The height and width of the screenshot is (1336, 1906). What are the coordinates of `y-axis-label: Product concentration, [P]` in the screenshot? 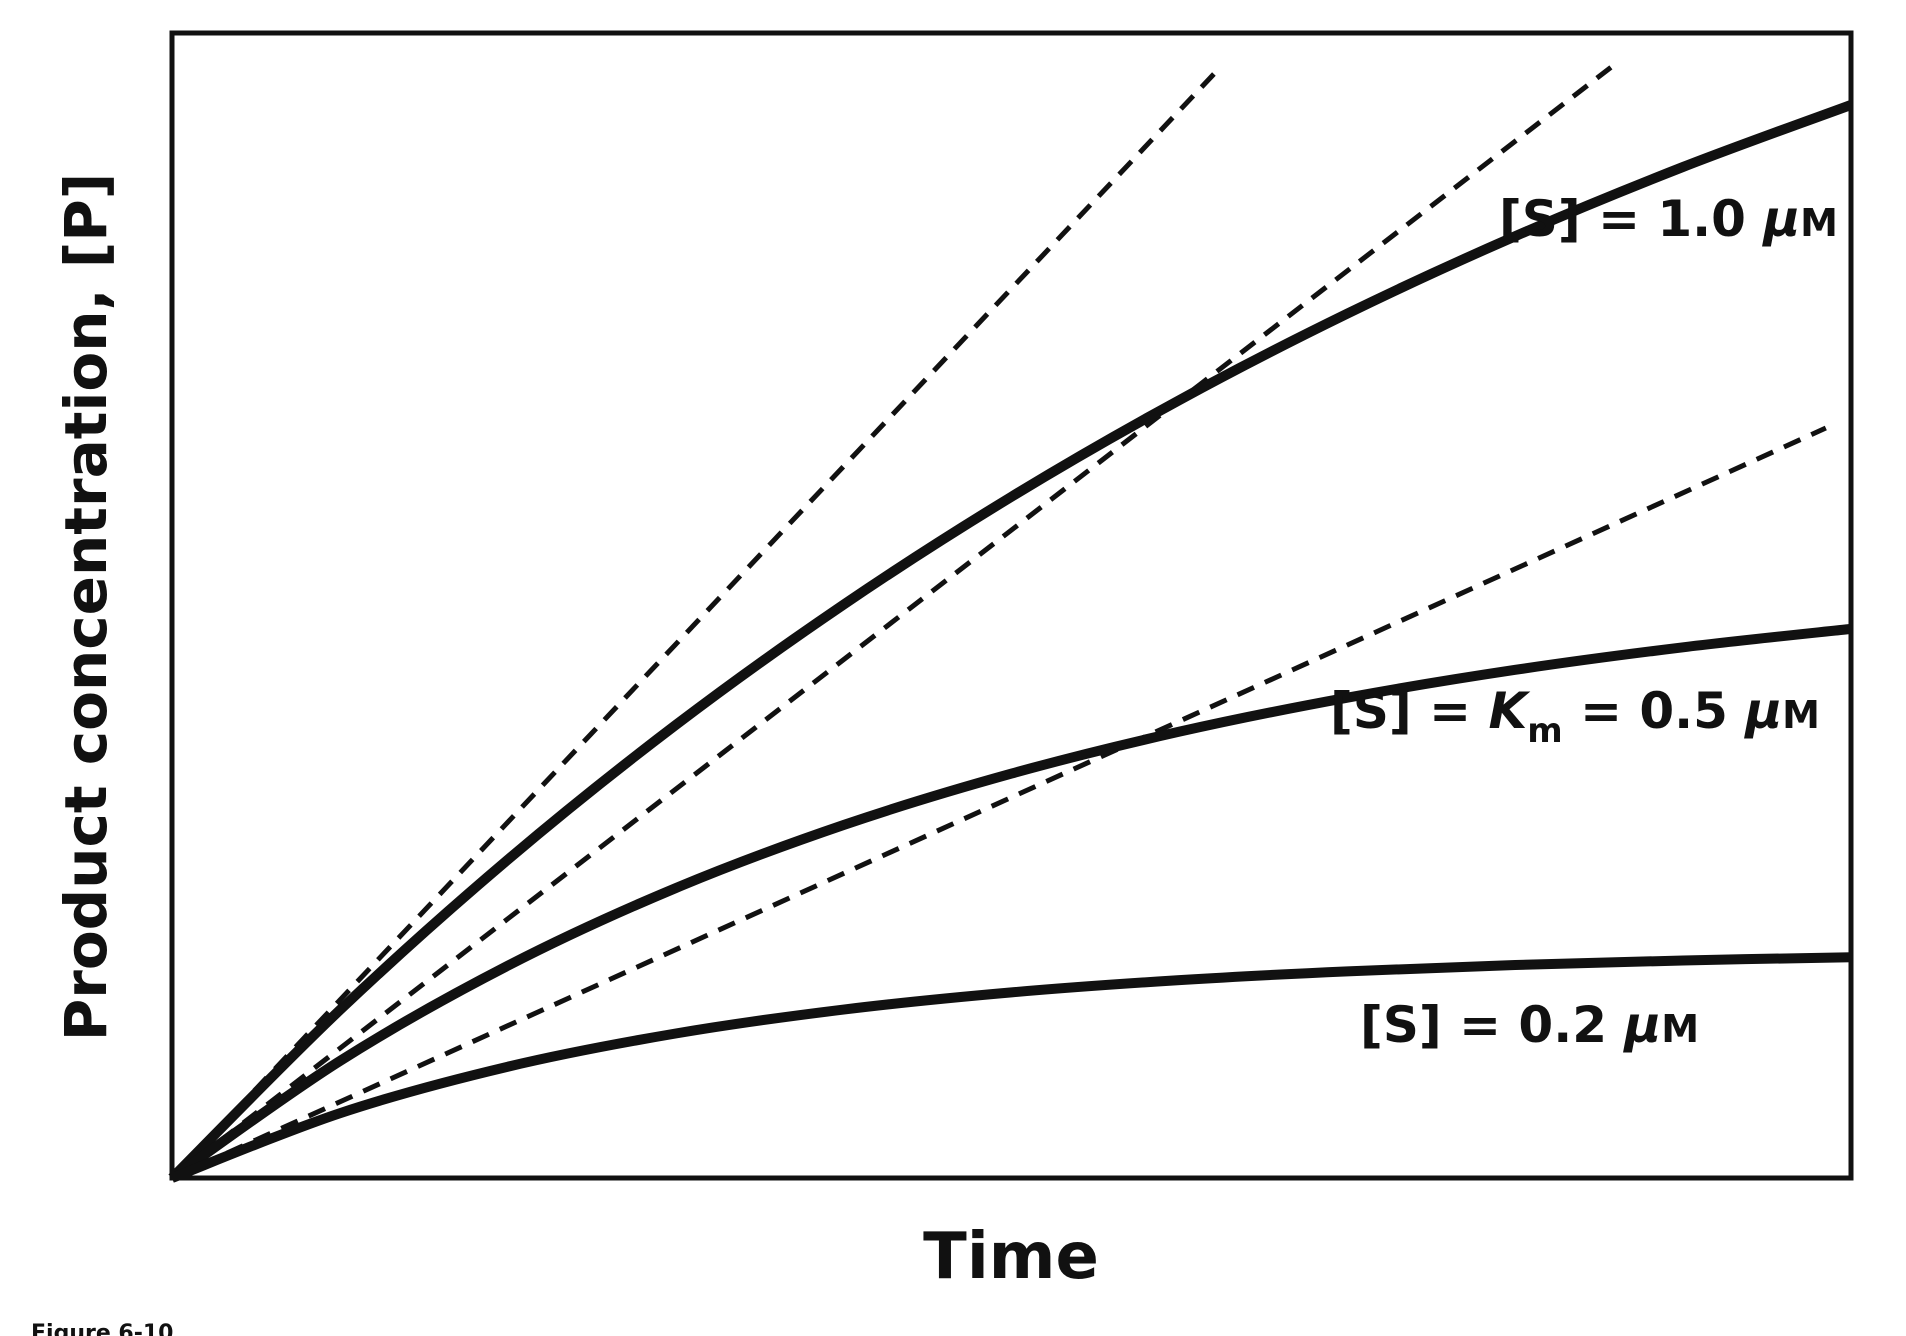 It's located at (86, 607).